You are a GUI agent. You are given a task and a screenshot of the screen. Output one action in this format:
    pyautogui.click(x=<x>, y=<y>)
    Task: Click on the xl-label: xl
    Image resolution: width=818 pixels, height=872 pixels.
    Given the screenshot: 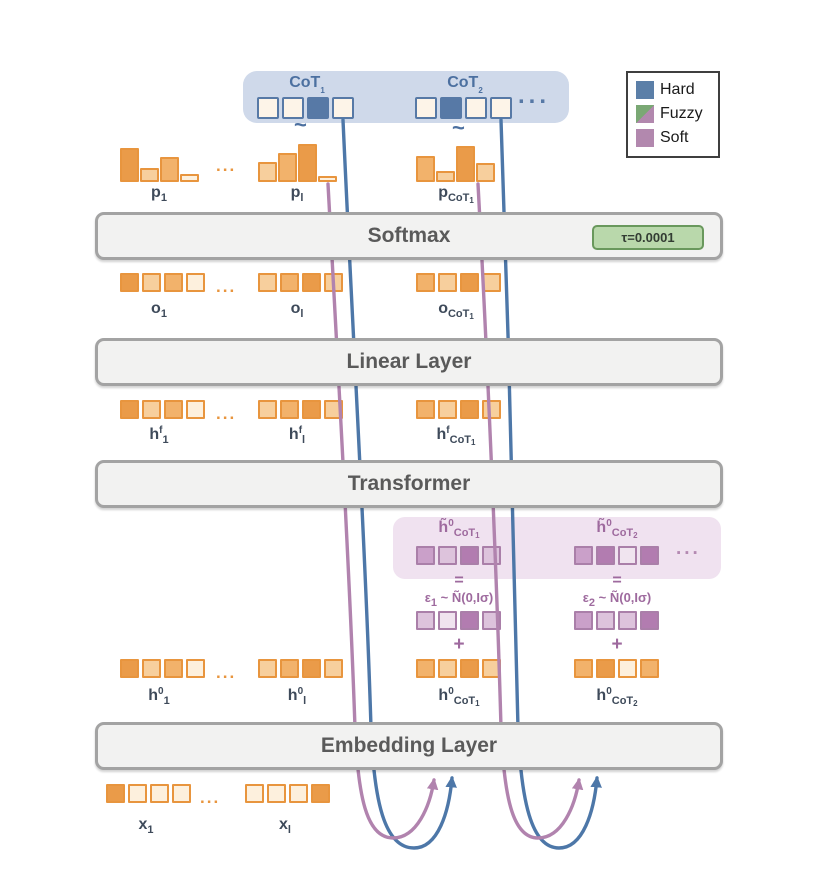 What is the action you would take?
    pyautogui.click(x=285, y=826)
    